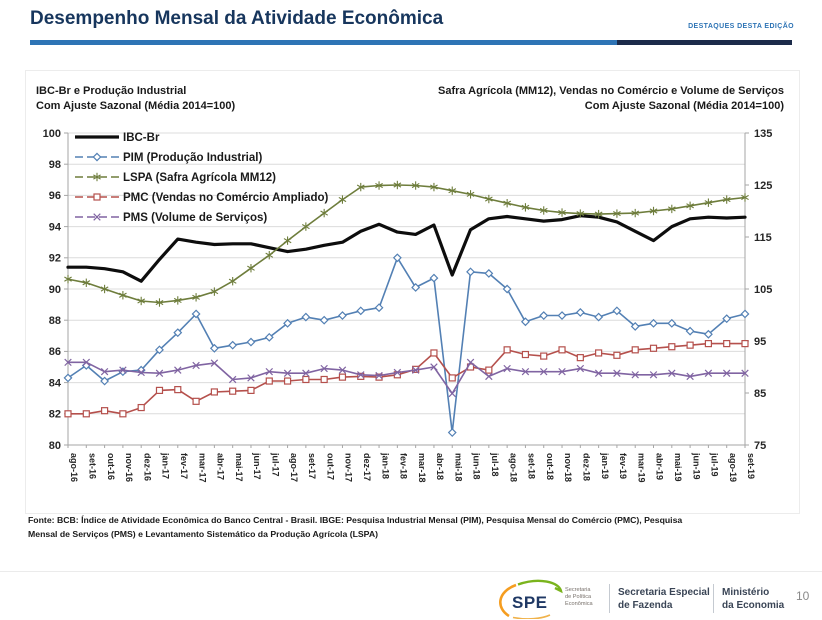  Describe the element at coordinates (55, 165) in the screenshot. I see `left-axis-label: 98` at that location.